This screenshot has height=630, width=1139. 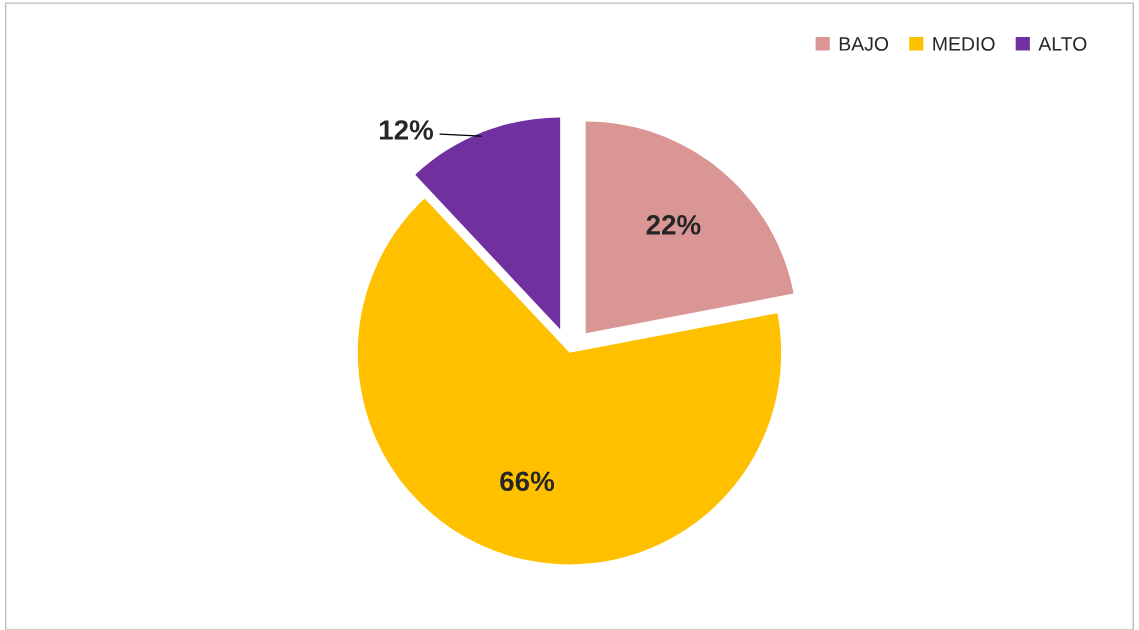 I want to click on data-label: 22%, so click(x=673, y=225).